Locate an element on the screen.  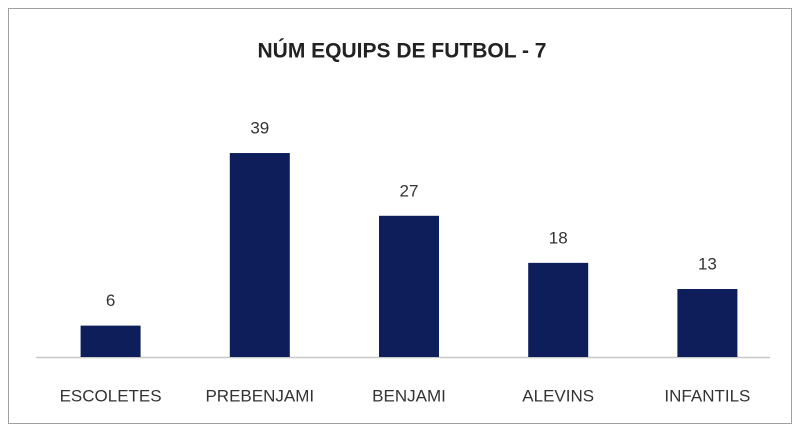
x-tick-label: ESCOLETES is located at coordinates (111, 395).